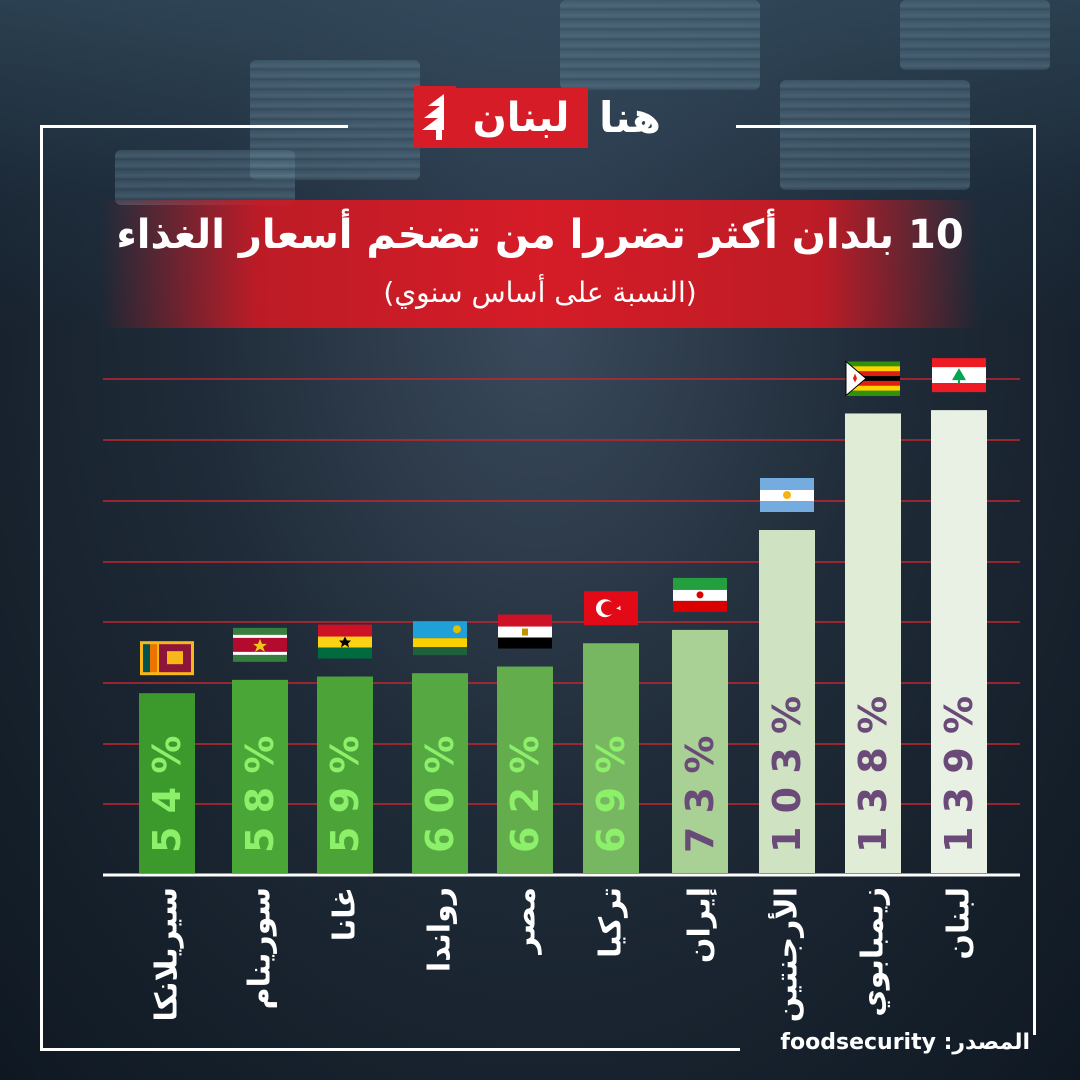 The image size is (1080, 1080). I want to click on brand-logo: لبنان هنا, so click(542, 118).